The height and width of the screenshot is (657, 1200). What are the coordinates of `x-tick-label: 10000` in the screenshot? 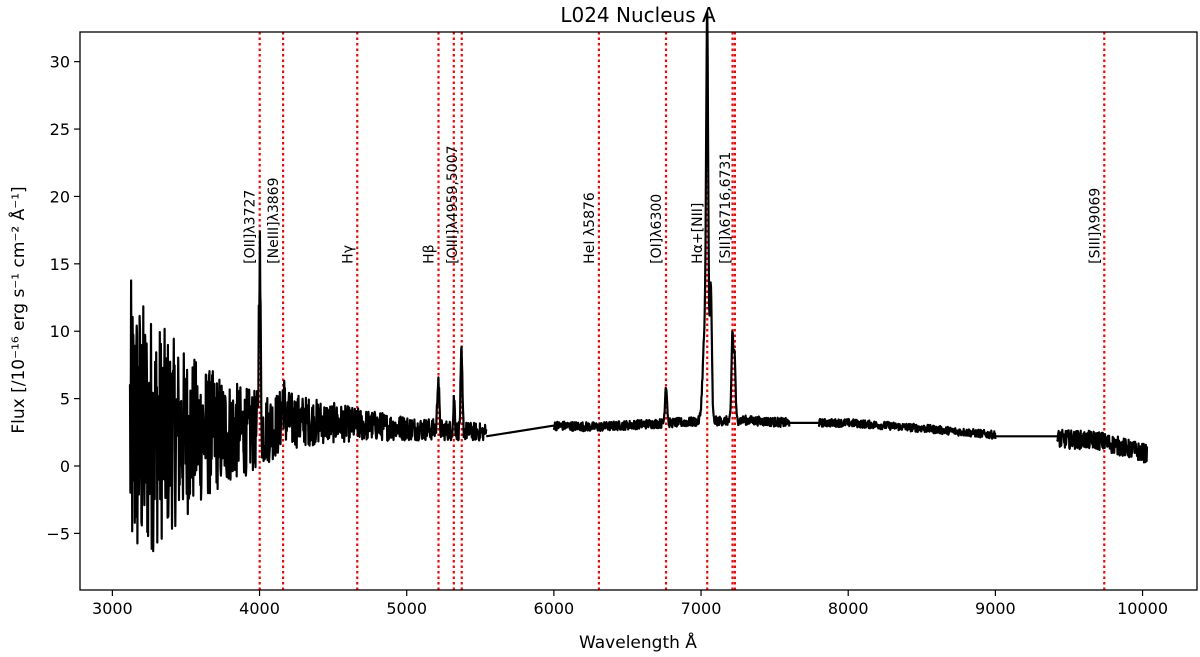 It's located at (1142, 608).